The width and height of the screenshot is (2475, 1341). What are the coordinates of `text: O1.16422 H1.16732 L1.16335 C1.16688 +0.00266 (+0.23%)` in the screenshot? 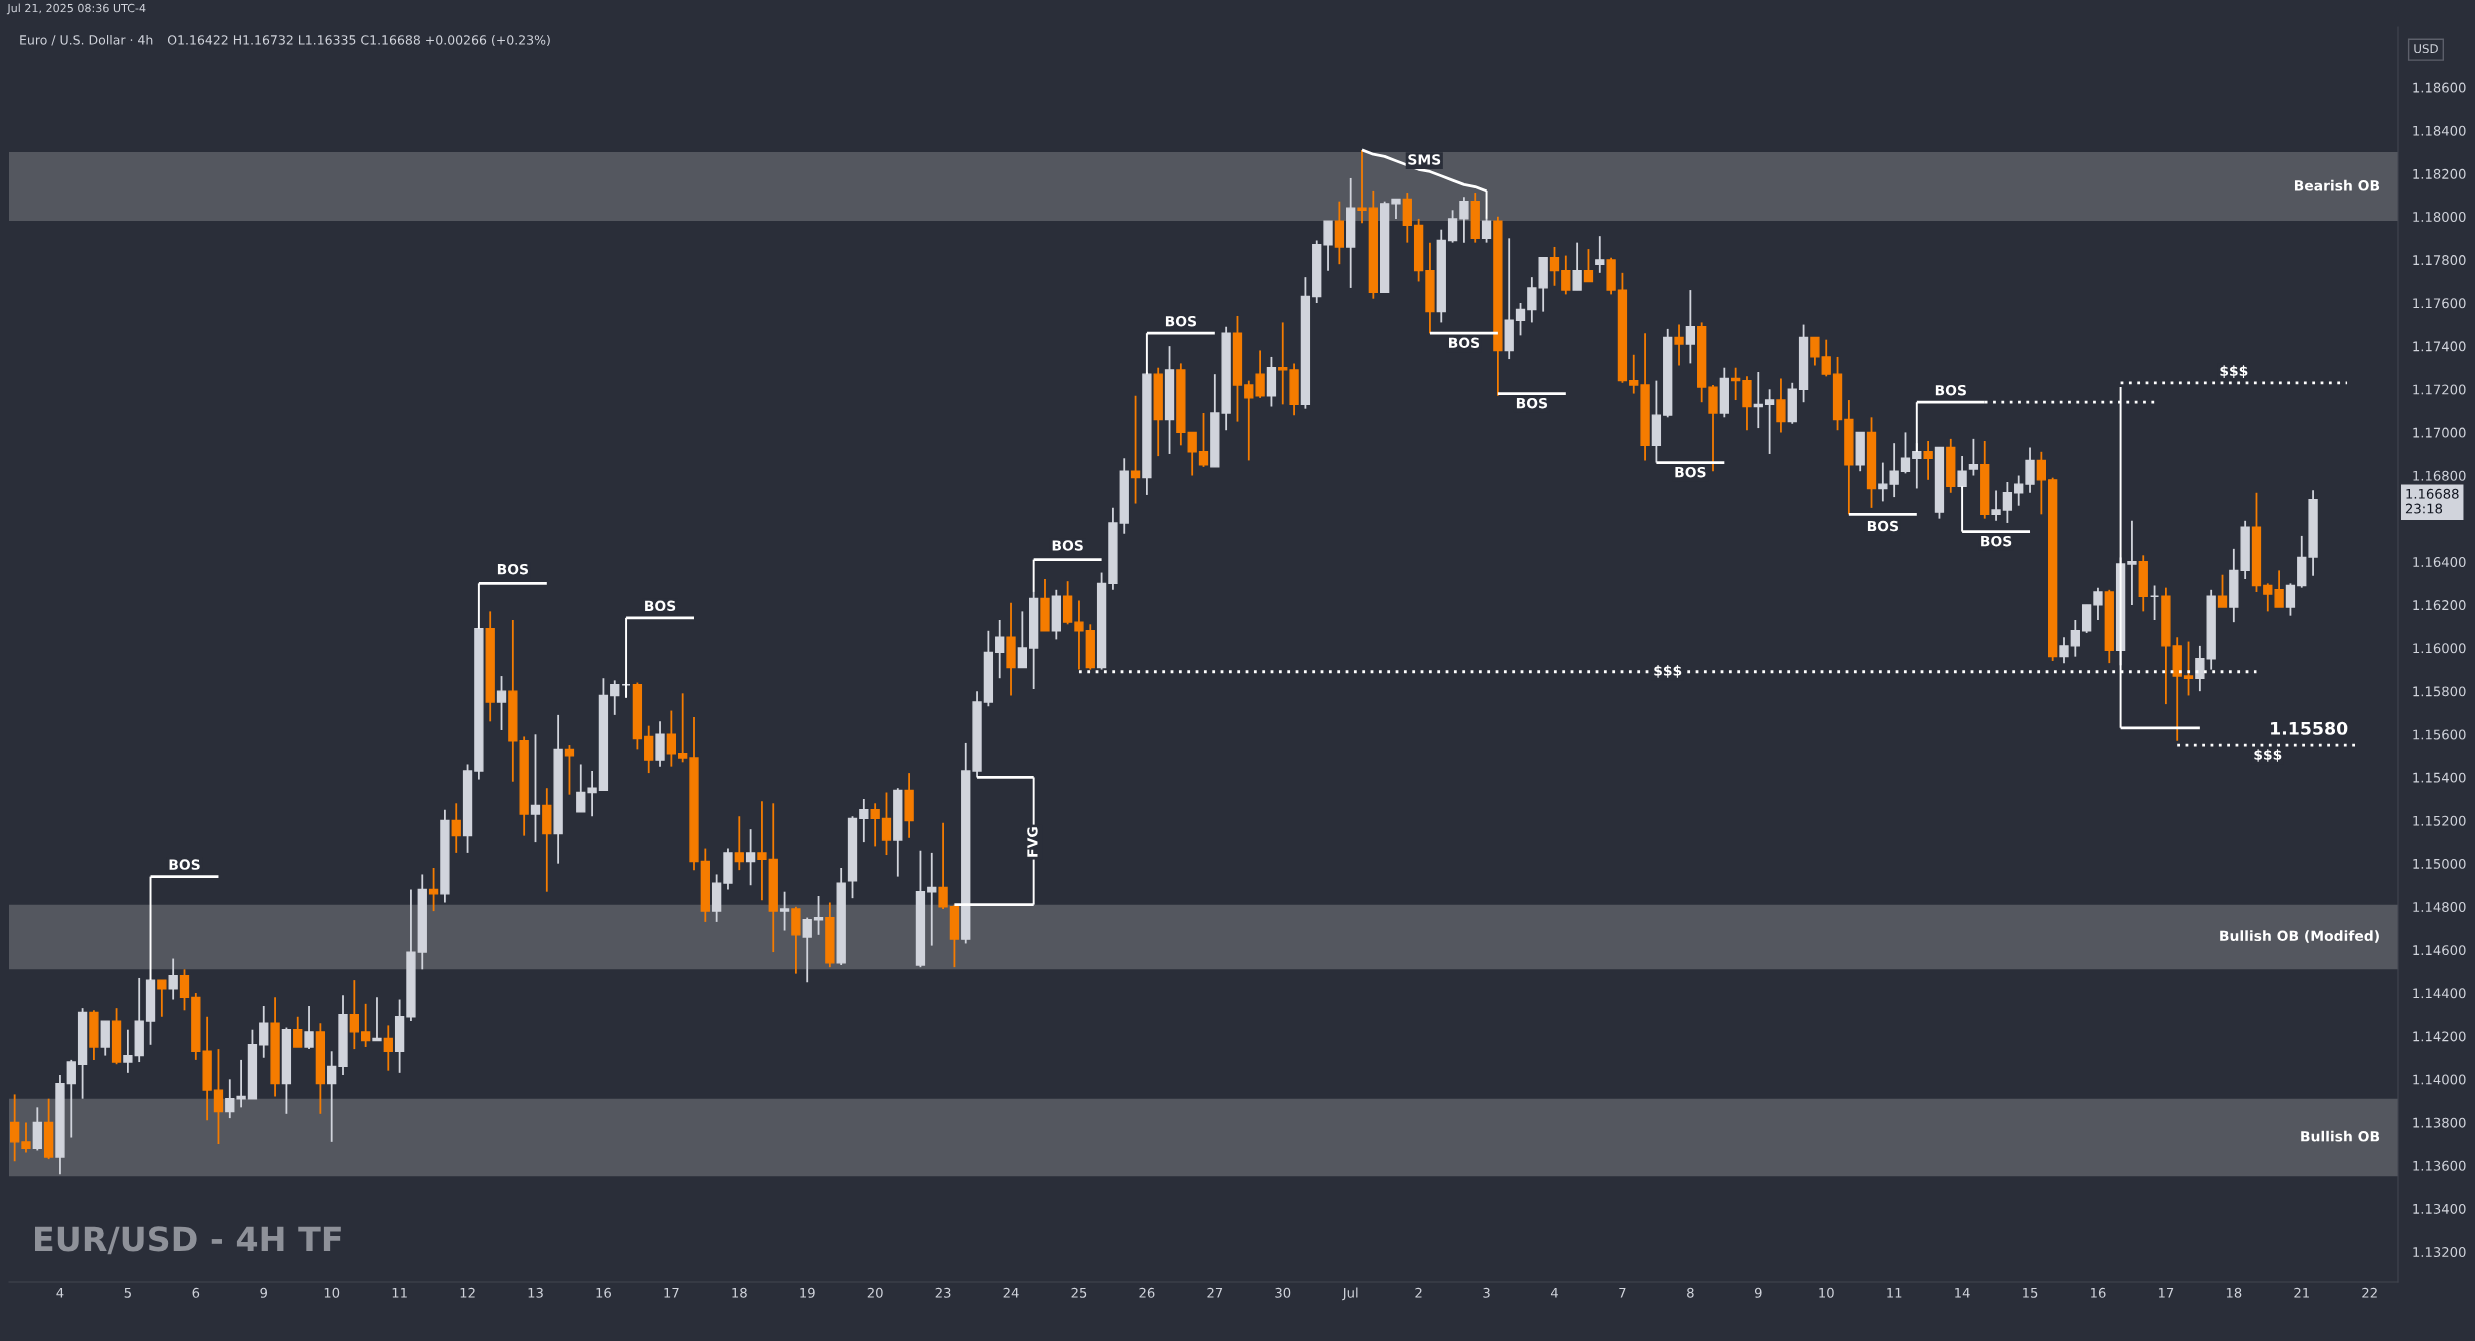 It's located at (358, 40).